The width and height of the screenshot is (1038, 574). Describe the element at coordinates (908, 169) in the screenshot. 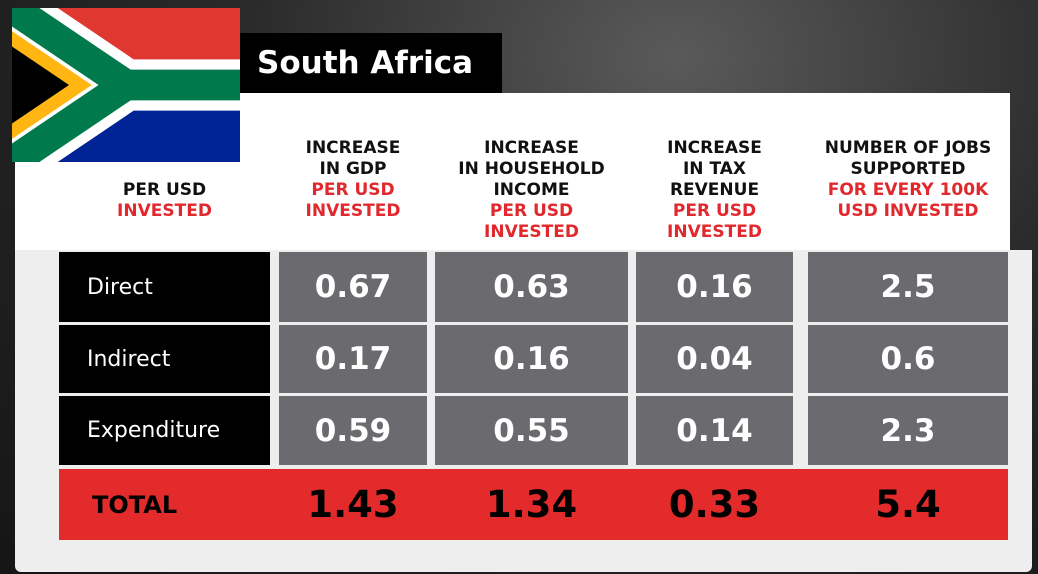

I see `header-line: SUPPORTED` at that location.